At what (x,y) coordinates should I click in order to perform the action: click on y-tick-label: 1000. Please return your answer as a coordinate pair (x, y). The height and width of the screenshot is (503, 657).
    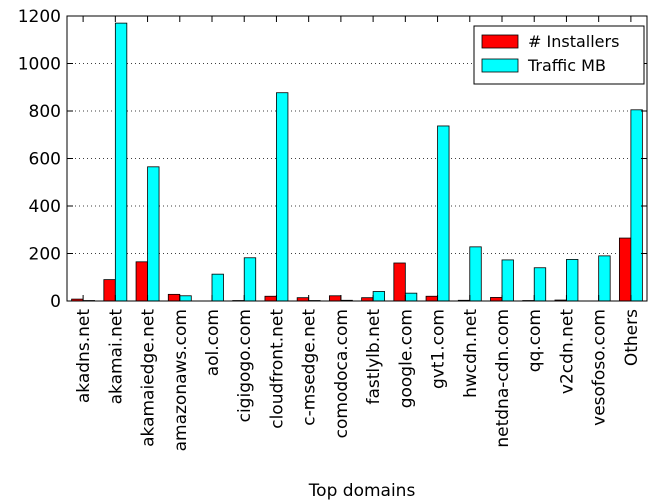
    Looking at the image, I should click on (39, 65).